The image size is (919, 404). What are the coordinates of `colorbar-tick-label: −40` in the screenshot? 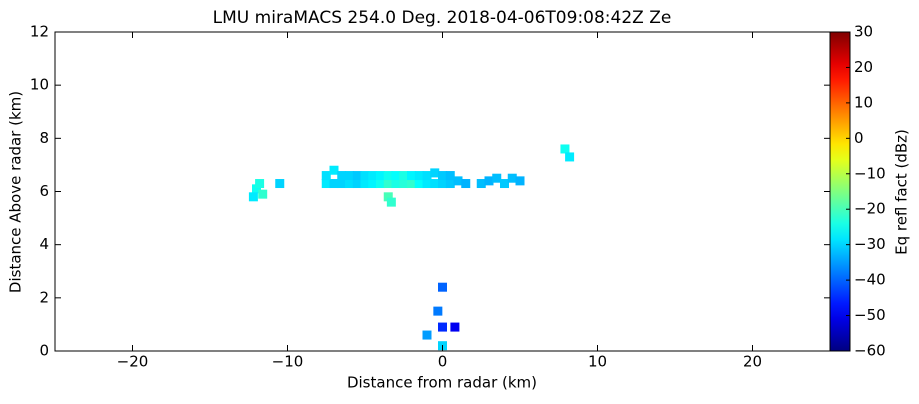 It's located at (870, 280).